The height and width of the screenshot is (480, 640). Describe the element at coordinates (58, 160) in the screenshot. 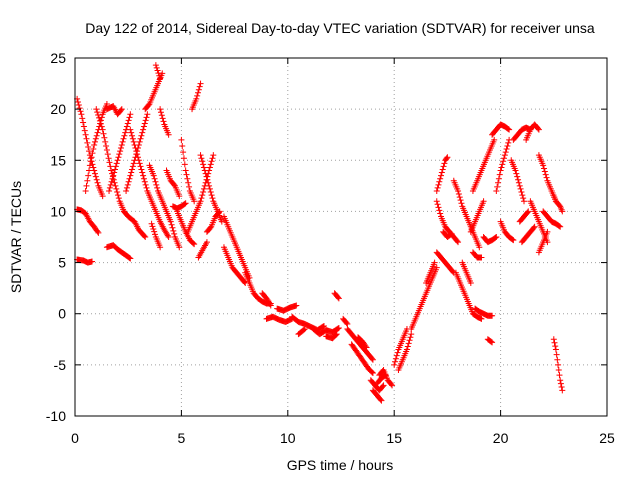

I see `y-tick-label: 15` at that location.